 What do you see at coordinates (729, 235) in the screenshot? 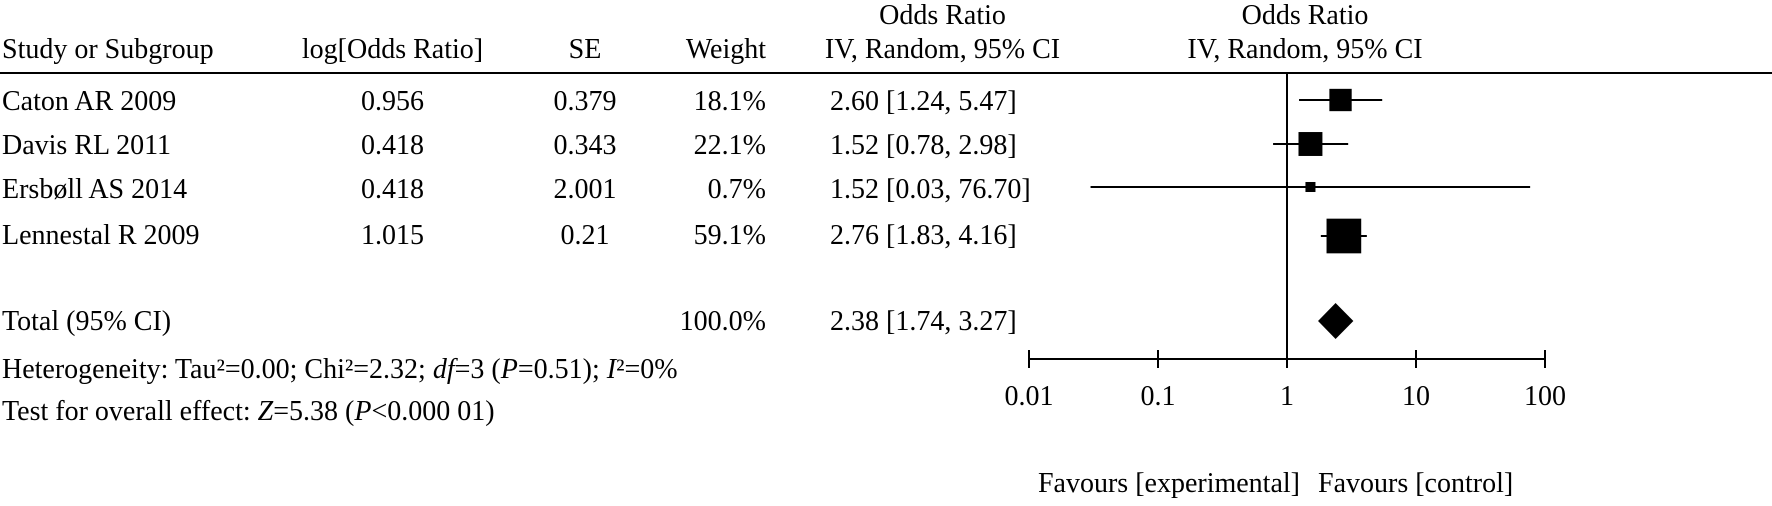
I see `study-weight: 59.1%` at bounding box center [729, 235].